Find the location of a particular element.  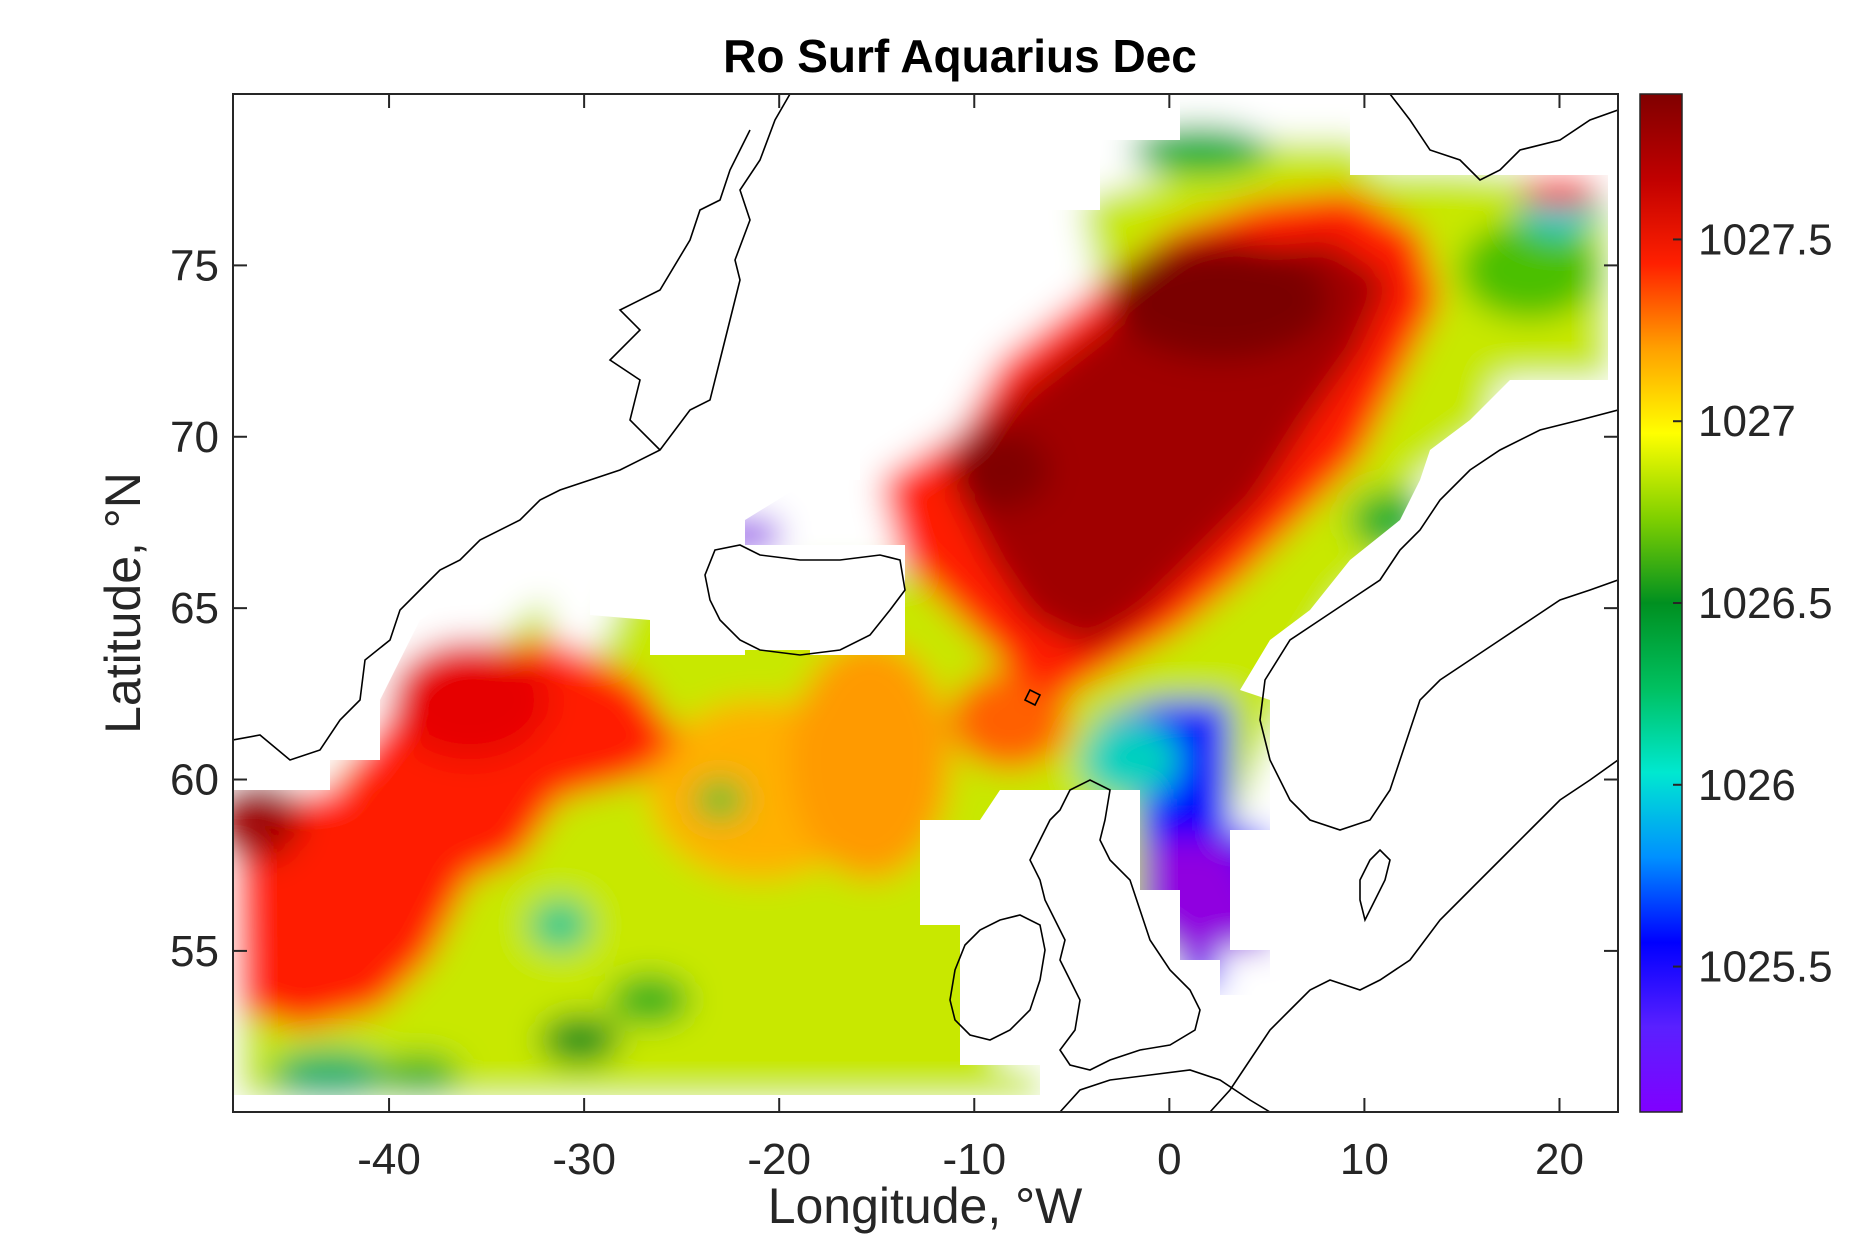

faroe-islands is located at coordinates (1032, 697).